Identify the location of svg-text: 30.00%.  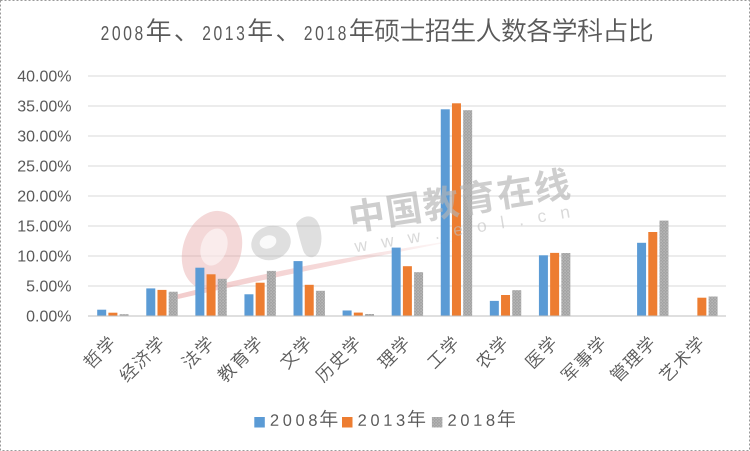
(44, 136).